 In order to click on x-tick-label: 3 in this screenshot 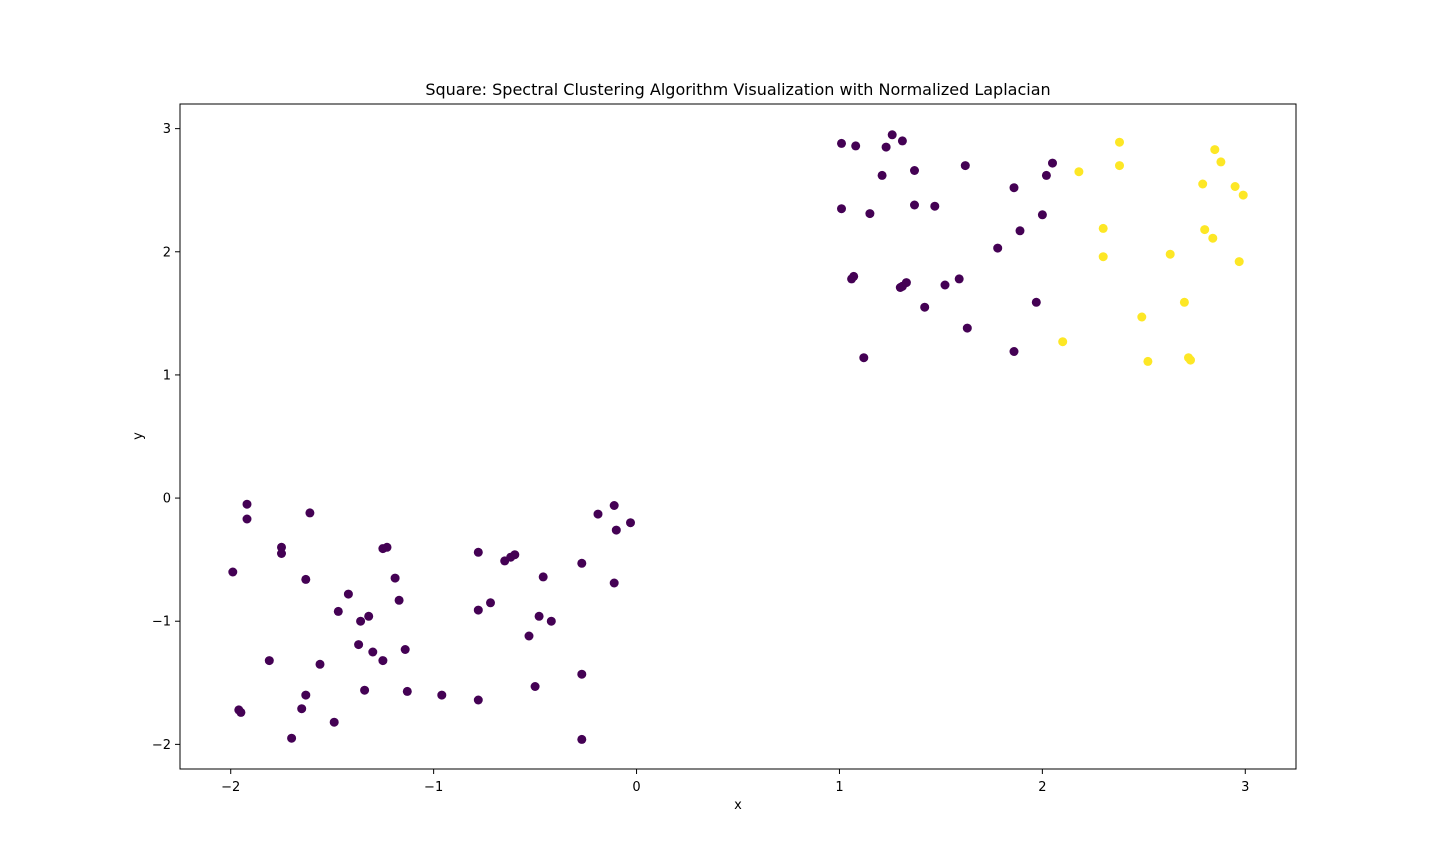, I will do `click(1245, 787)`.